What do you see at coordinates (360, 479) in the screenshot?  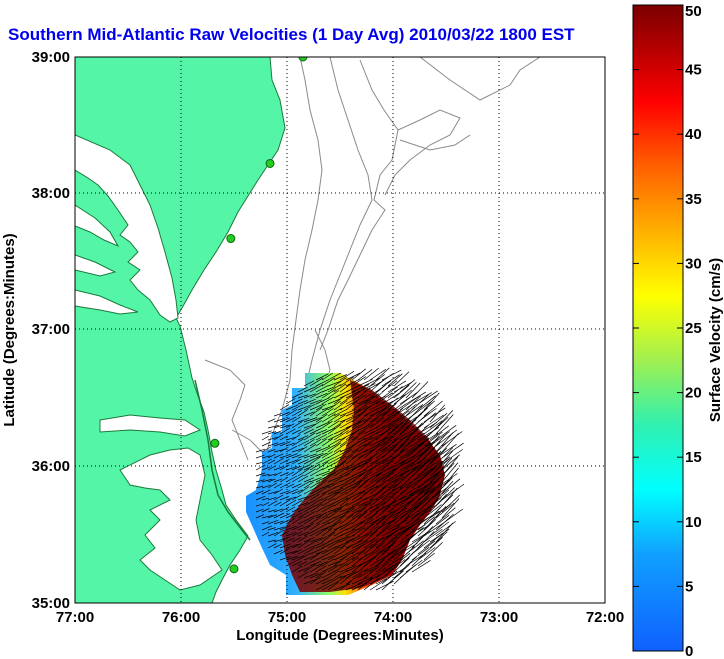 I see `velocity-vectors` at bounding box center [360, 479].